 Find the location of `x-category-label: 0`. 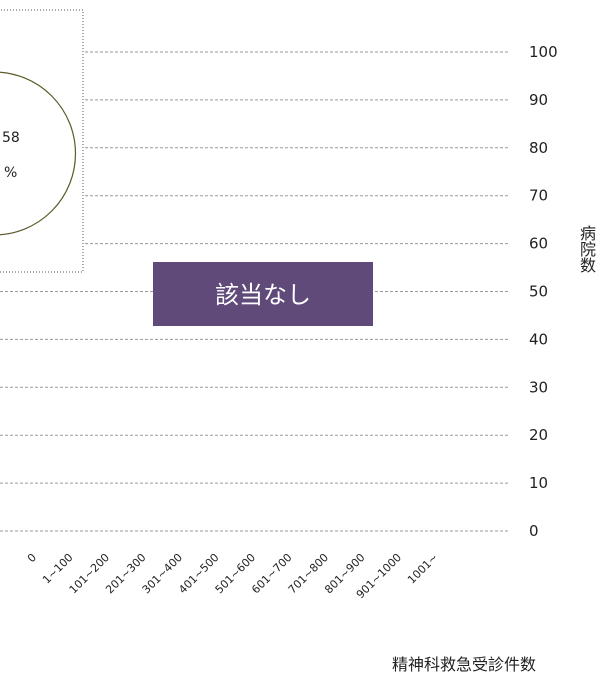

x-category-label: 0 is located at coordinates (32, 558).